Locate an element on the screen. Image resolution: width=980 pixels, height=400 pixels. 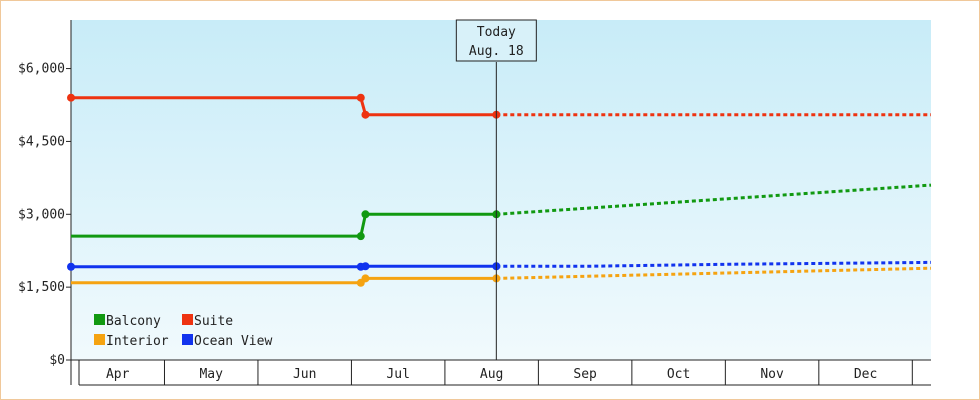
x-tick-label: Sep is located at coordinates (585, 374).